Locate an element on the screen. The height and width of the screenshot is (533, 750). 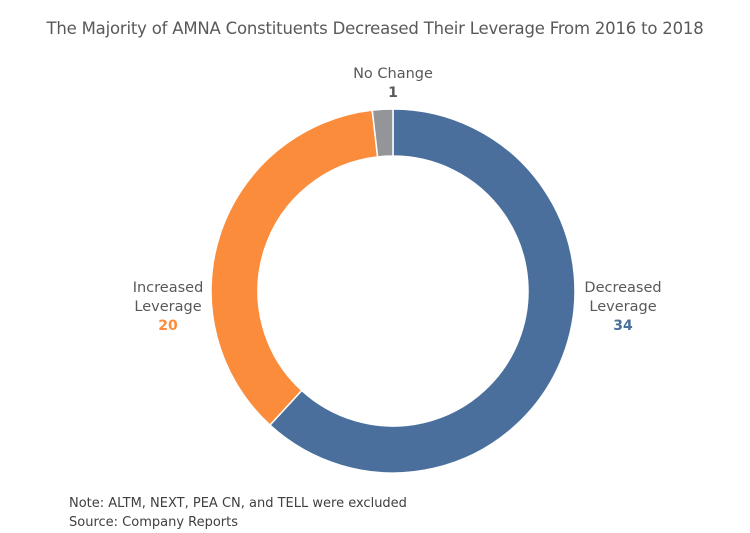
donut-slice-increased-leverage is located at coordinates (294, 268).